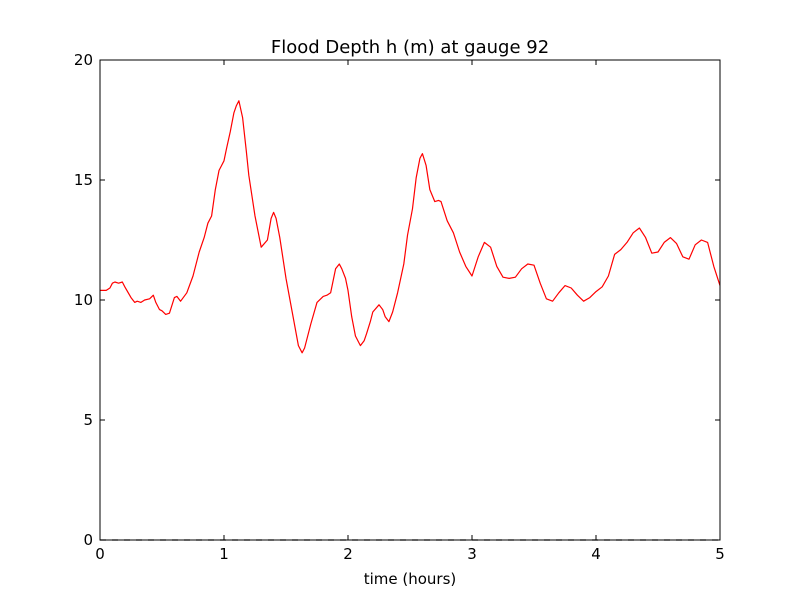  What do you see at coordinates (83, 180) in the screenshot?
I see `y-tick-label-3: 15` at bounding box center [83, 180].